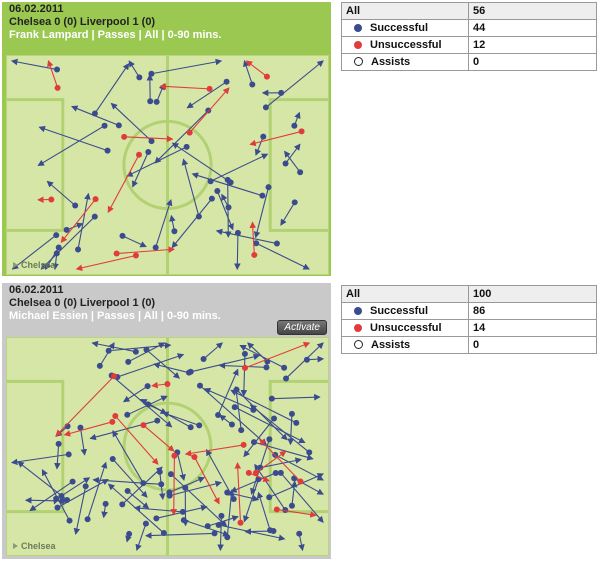  I want to click on stats-row-successful: Successful 86, so click(469, 311).